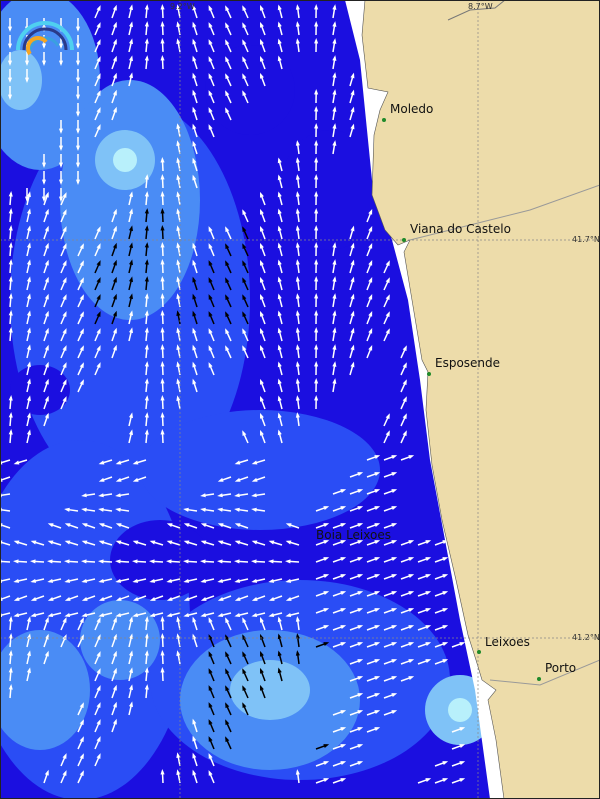 The height and width of the screenshot is (799, 600). What do you see at coordinates (460, 229) in the screenshot?
I see `place-label-viana-do-castelo: Viana do Castelo` at bounding box center [460, 229].